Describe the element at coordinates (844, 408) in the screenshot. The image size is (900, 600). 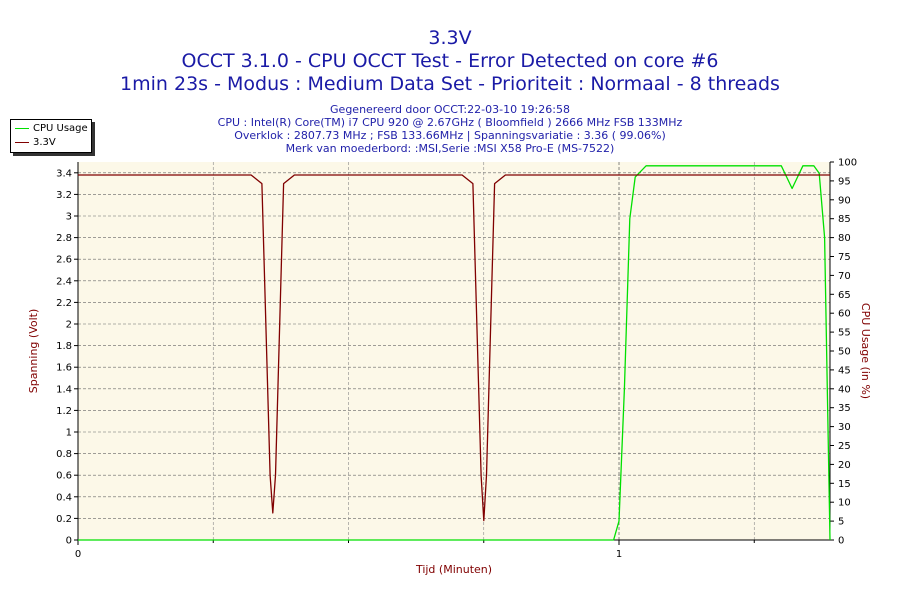
I see `y2-tick-label: 35` at that location.